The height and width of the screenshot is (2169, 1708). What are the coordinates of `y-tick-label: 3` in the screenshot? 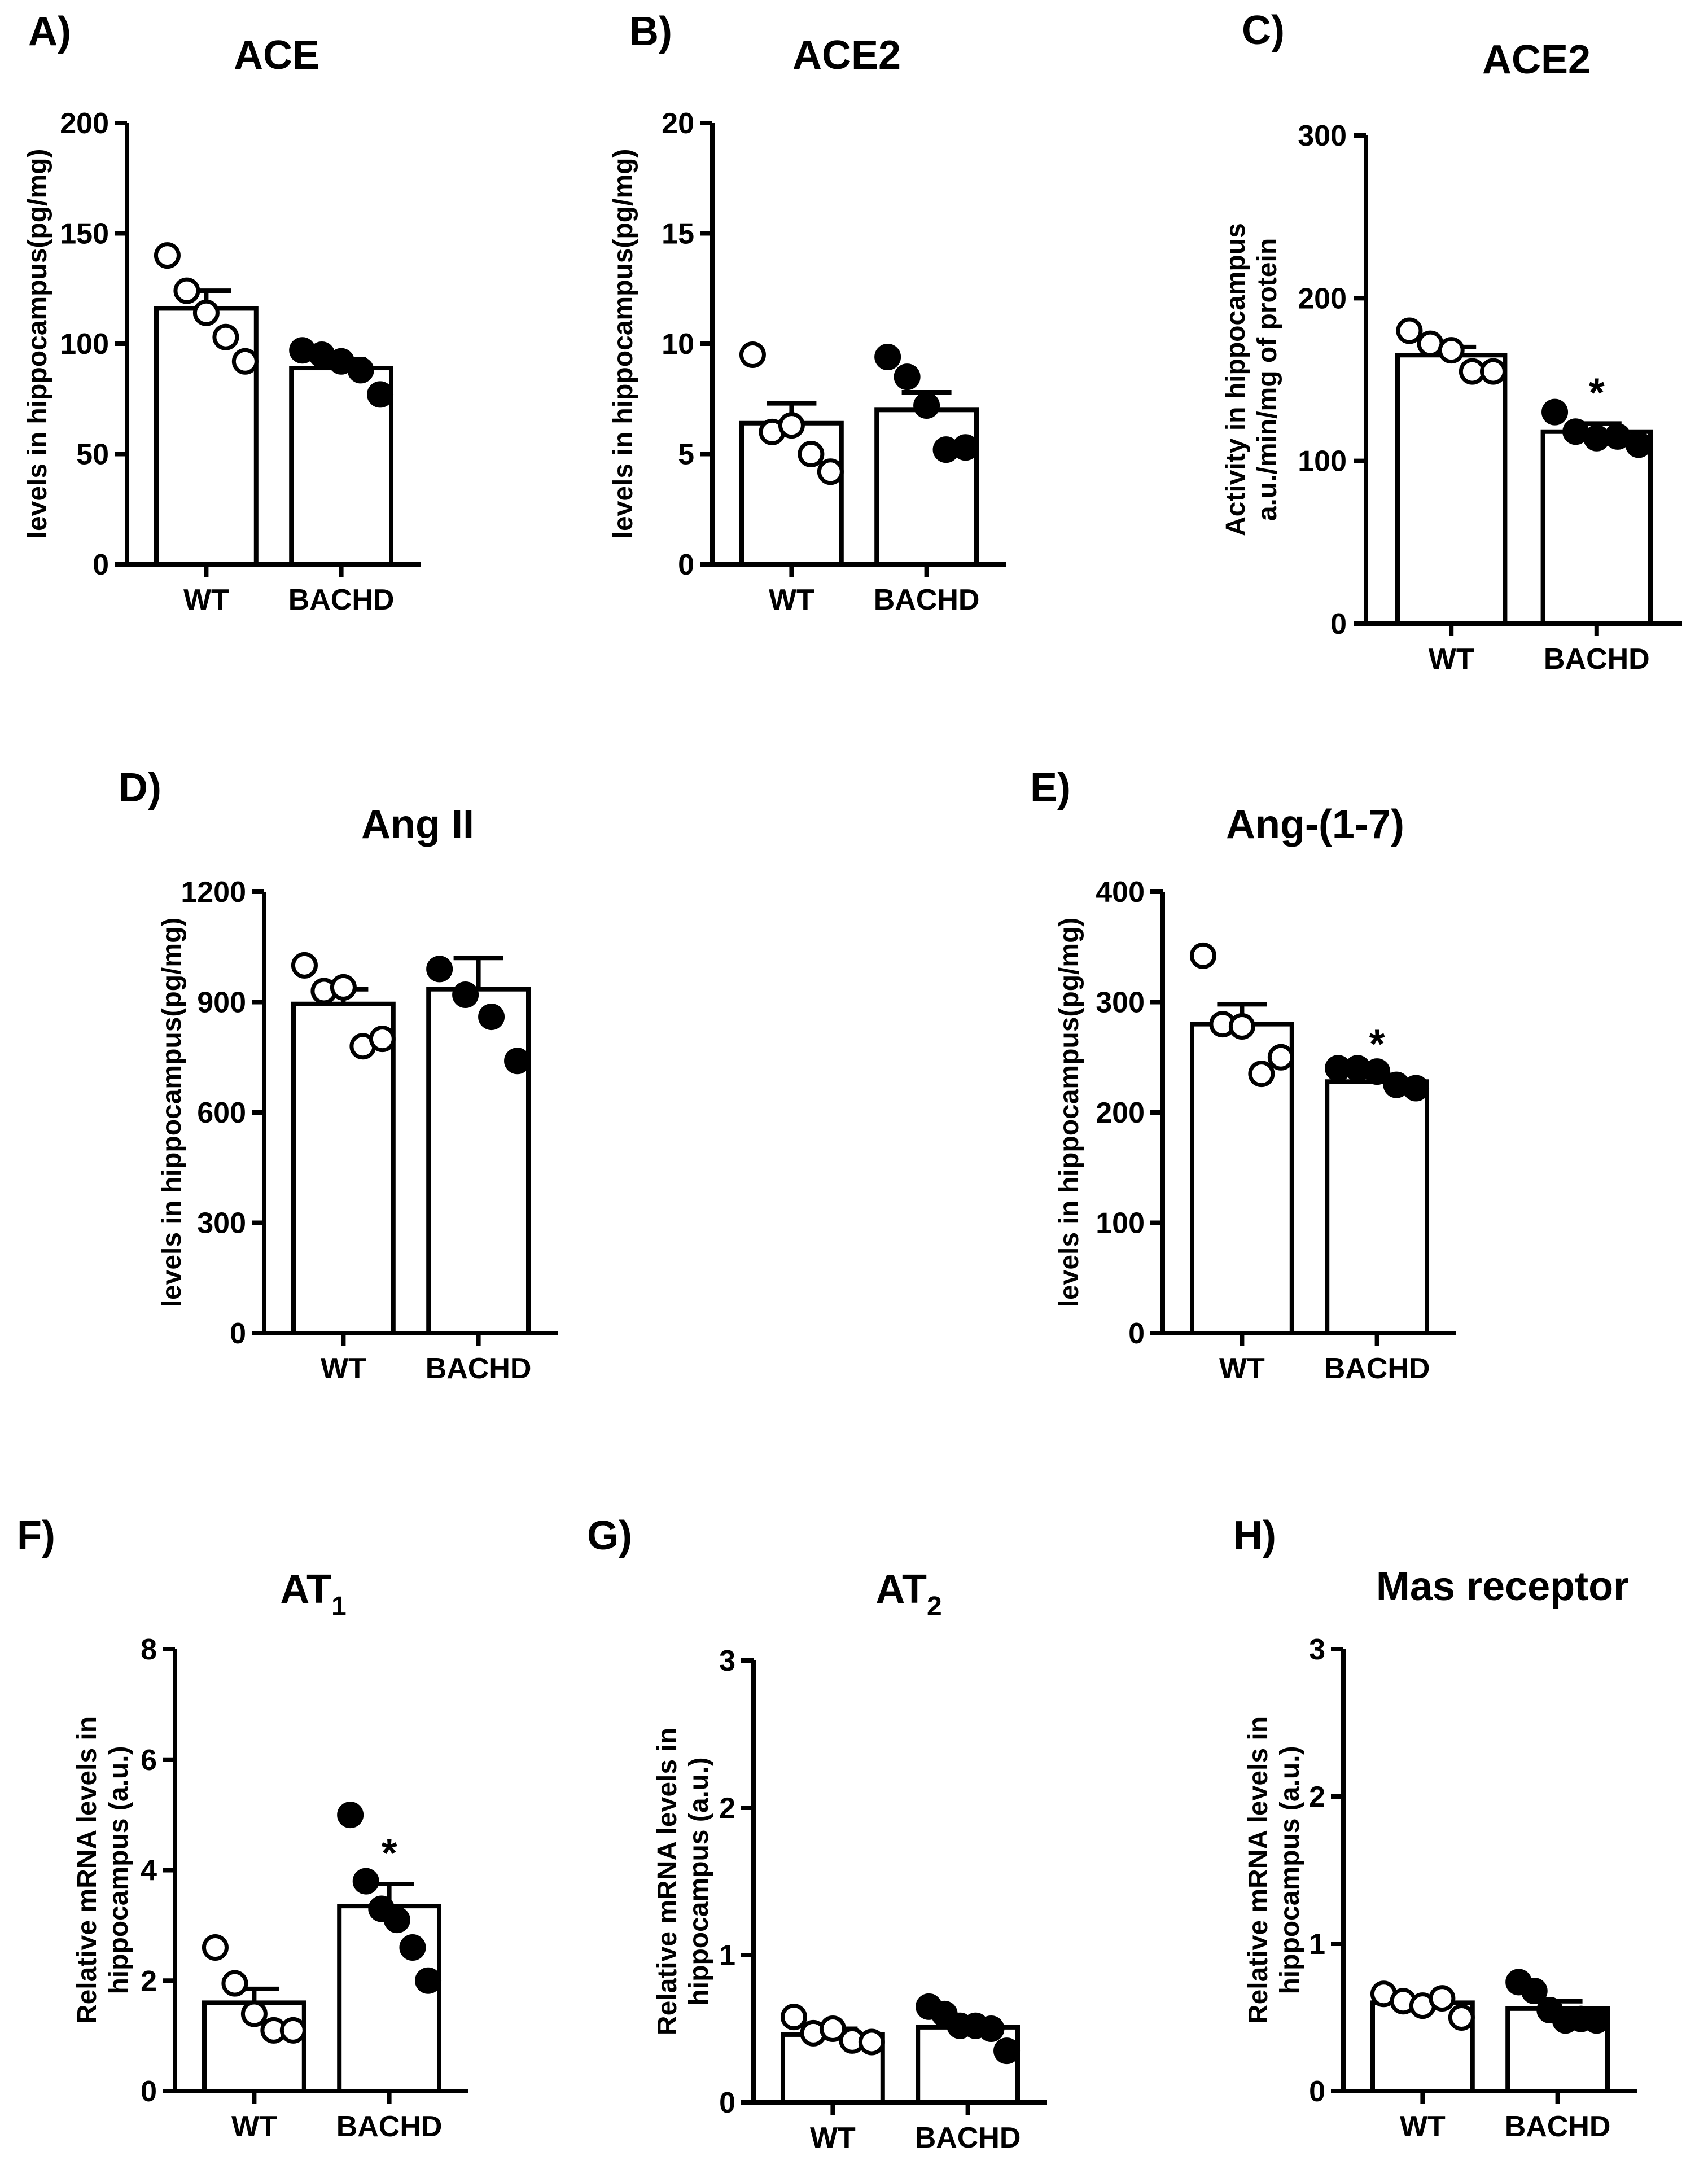 It's located at (1317, 1649).